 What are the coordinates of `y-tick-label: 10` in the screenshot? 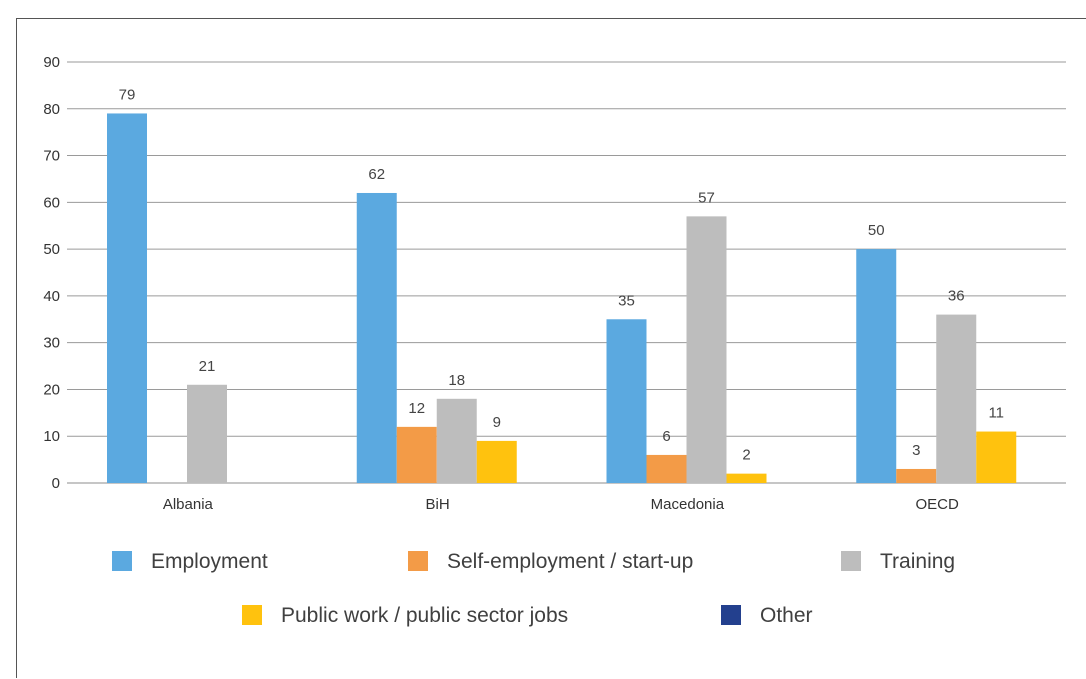 It's located at (51, 436).